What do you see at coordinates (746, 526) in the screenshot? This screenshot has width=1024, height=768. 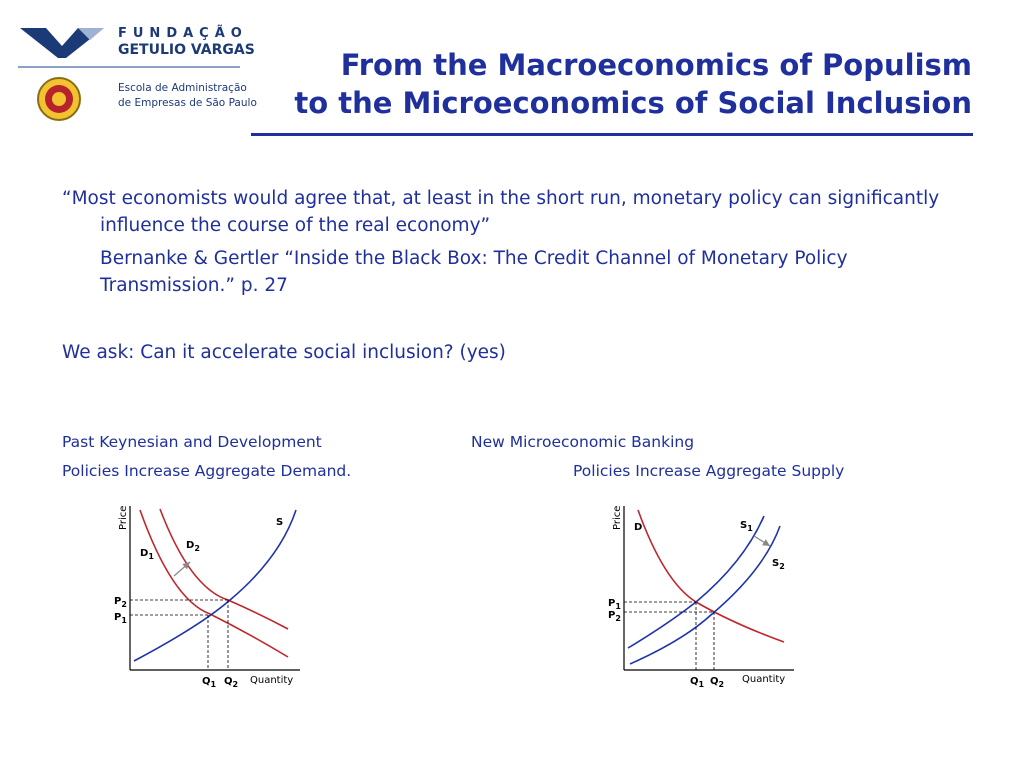 I see `series-label-s1: S1` at bounding box center [746, 526].